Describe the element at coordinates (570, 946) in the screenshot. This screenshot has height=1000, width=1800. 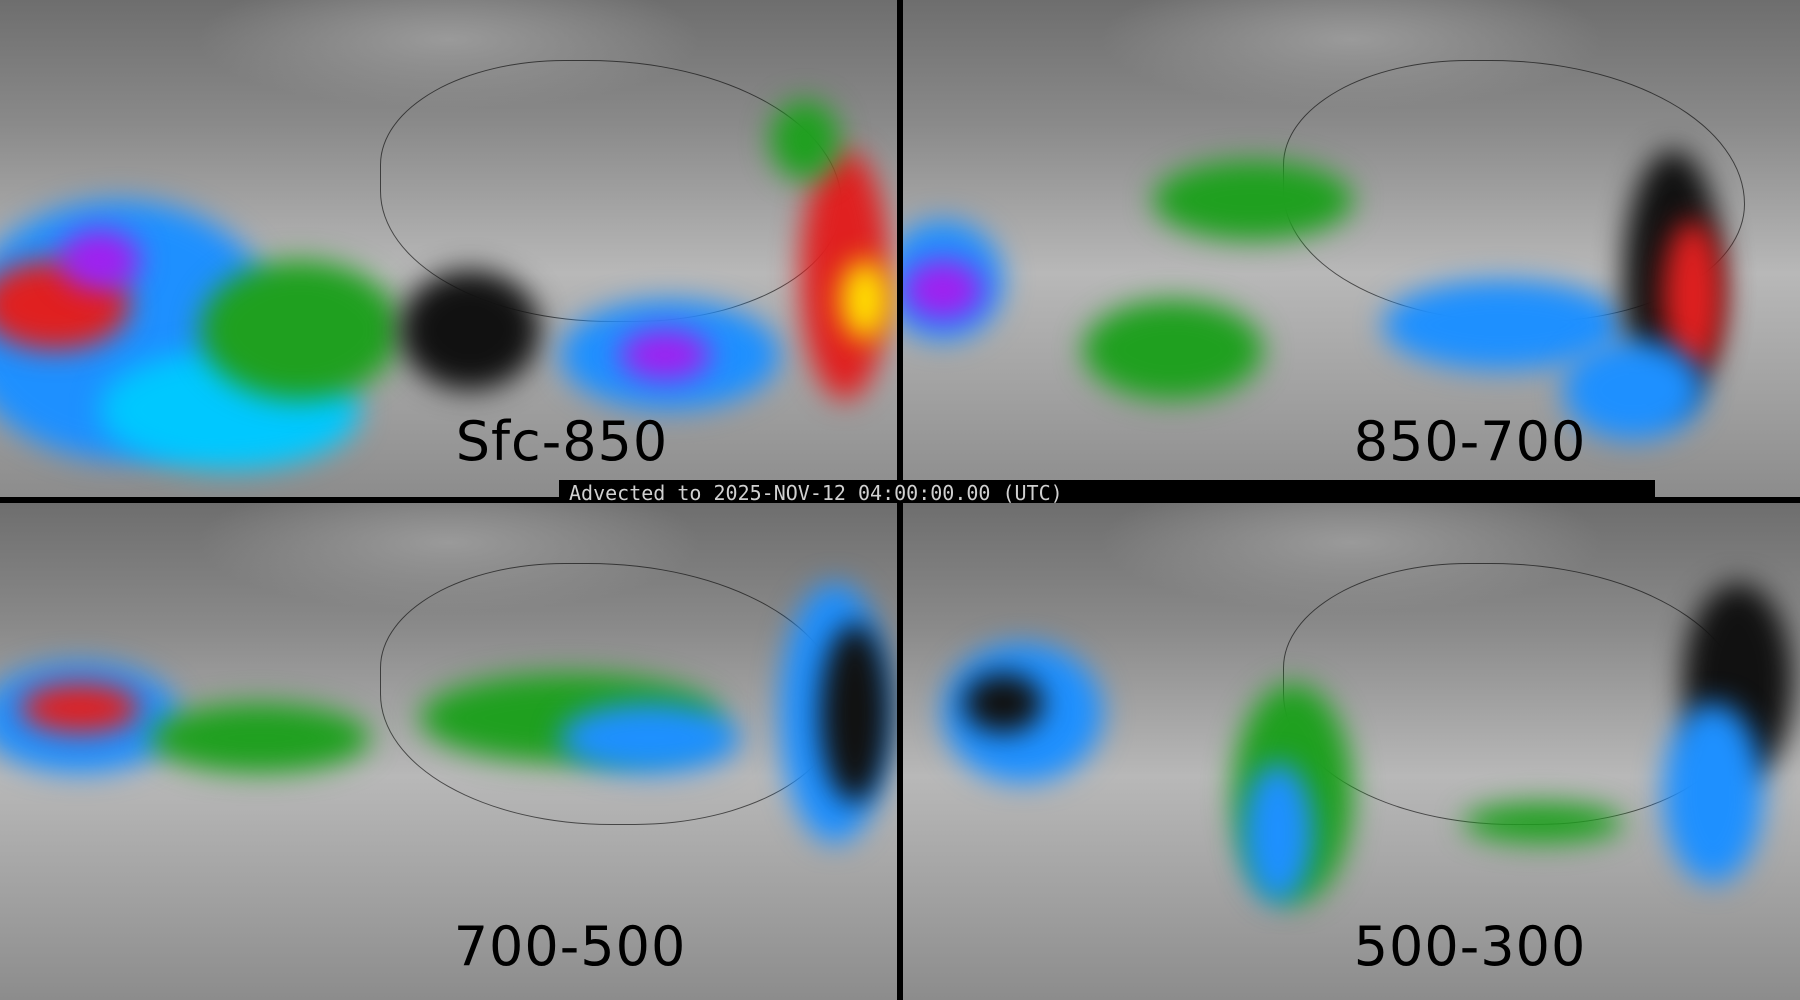
I see `layer-label: 700-500` at that location.